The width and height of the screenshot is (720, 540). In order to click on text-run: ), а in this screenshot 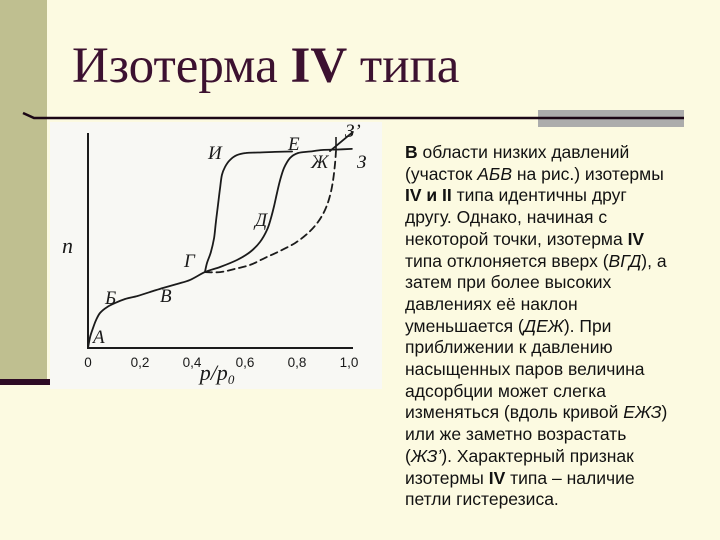, I will do `click(654, 260)`.